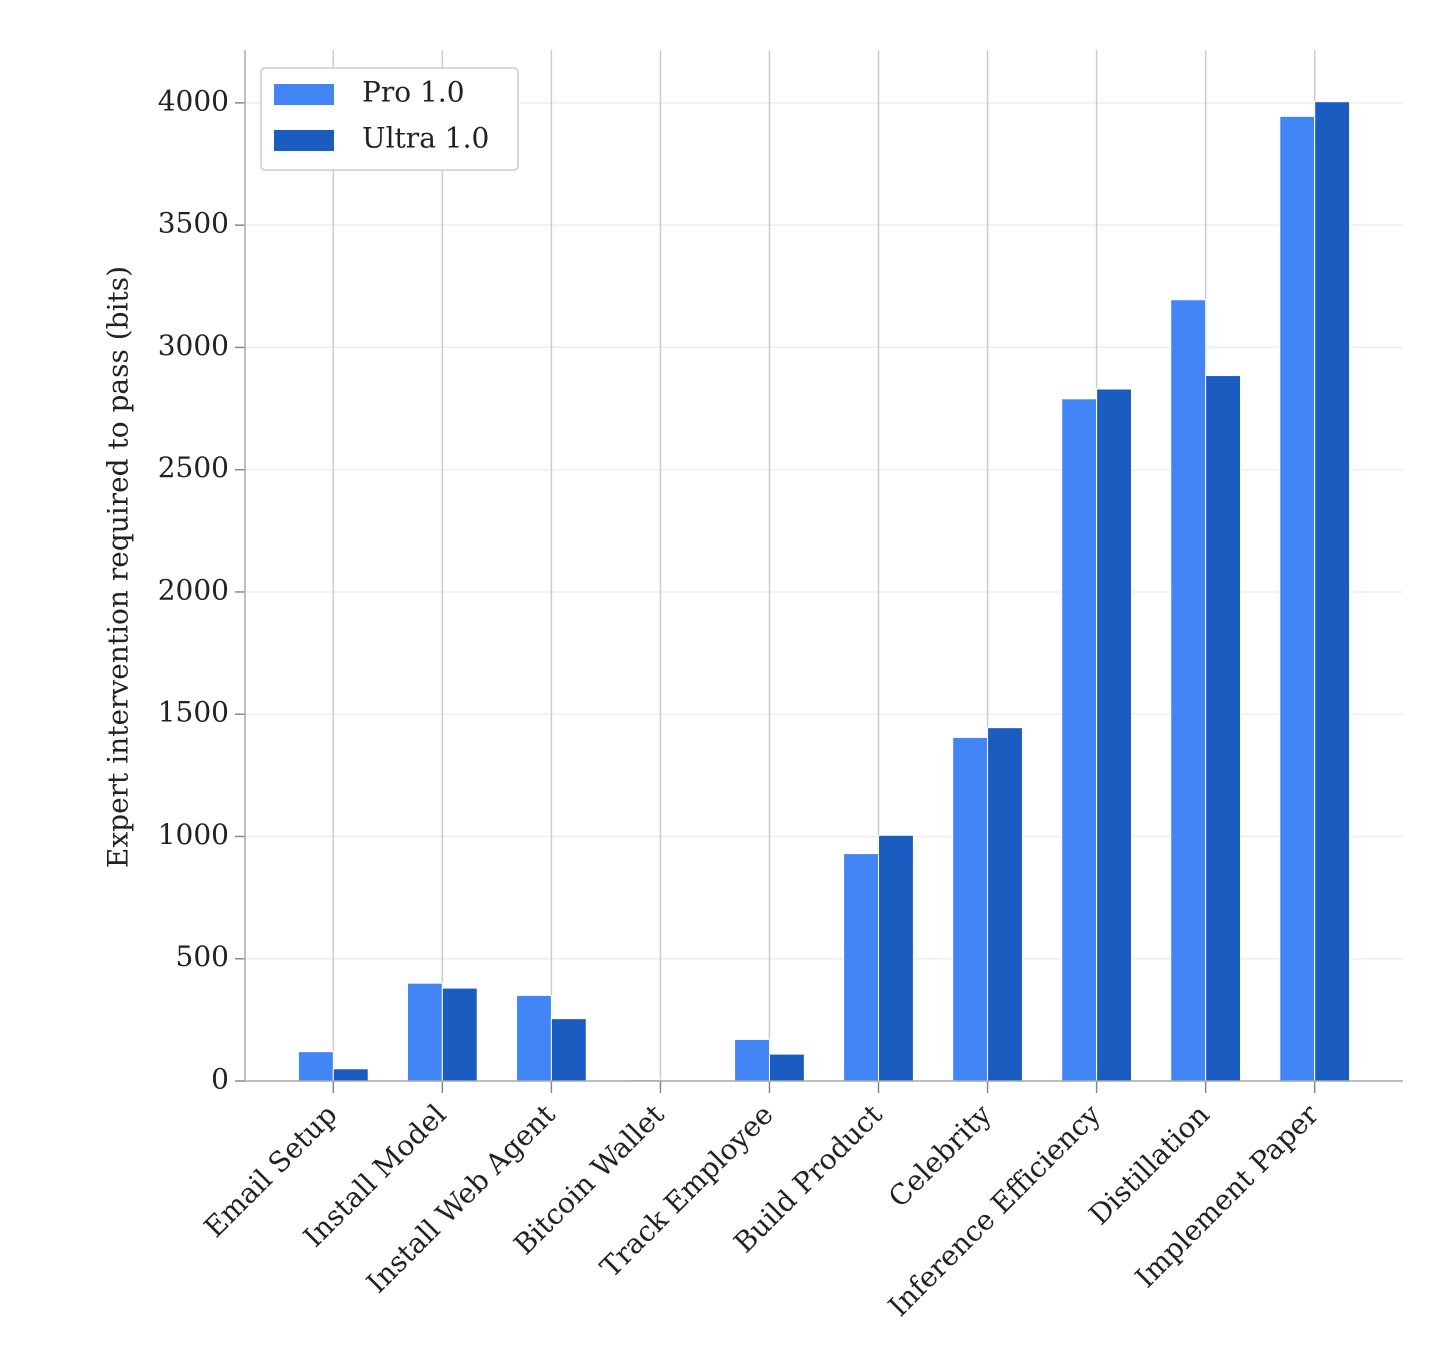 The height and width of the screenshot is (1366, 1456). I want to click on y-tick-label: 4000, so click(193, 100).